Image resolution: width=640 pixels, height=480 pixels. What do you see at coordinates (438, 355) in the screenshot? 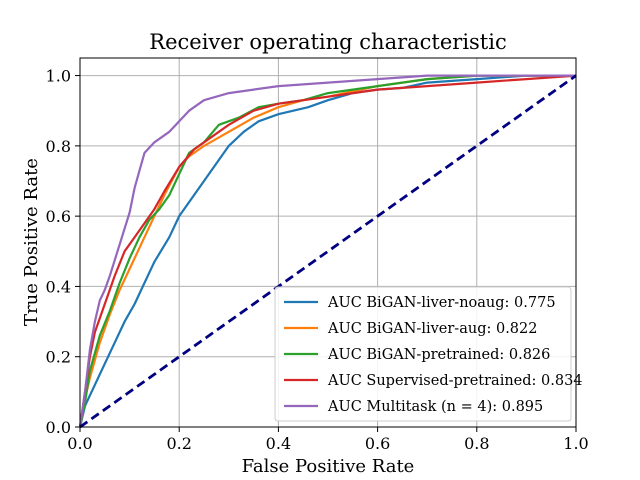
I see `legend-label: AUC BiGAN-pretrained: 0.826` at bounding box center [438, 355].